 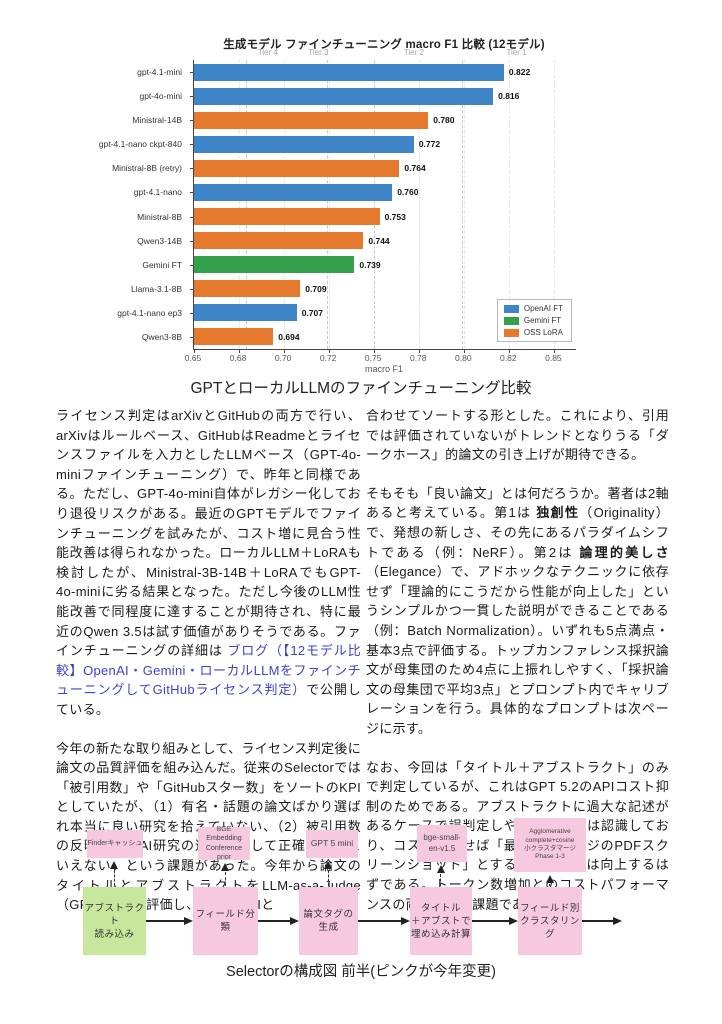 What do you see at coordinates (509, 96) in the screenshot?
I see `bar-value-label: 0.816` at bounding box center [509, 96].